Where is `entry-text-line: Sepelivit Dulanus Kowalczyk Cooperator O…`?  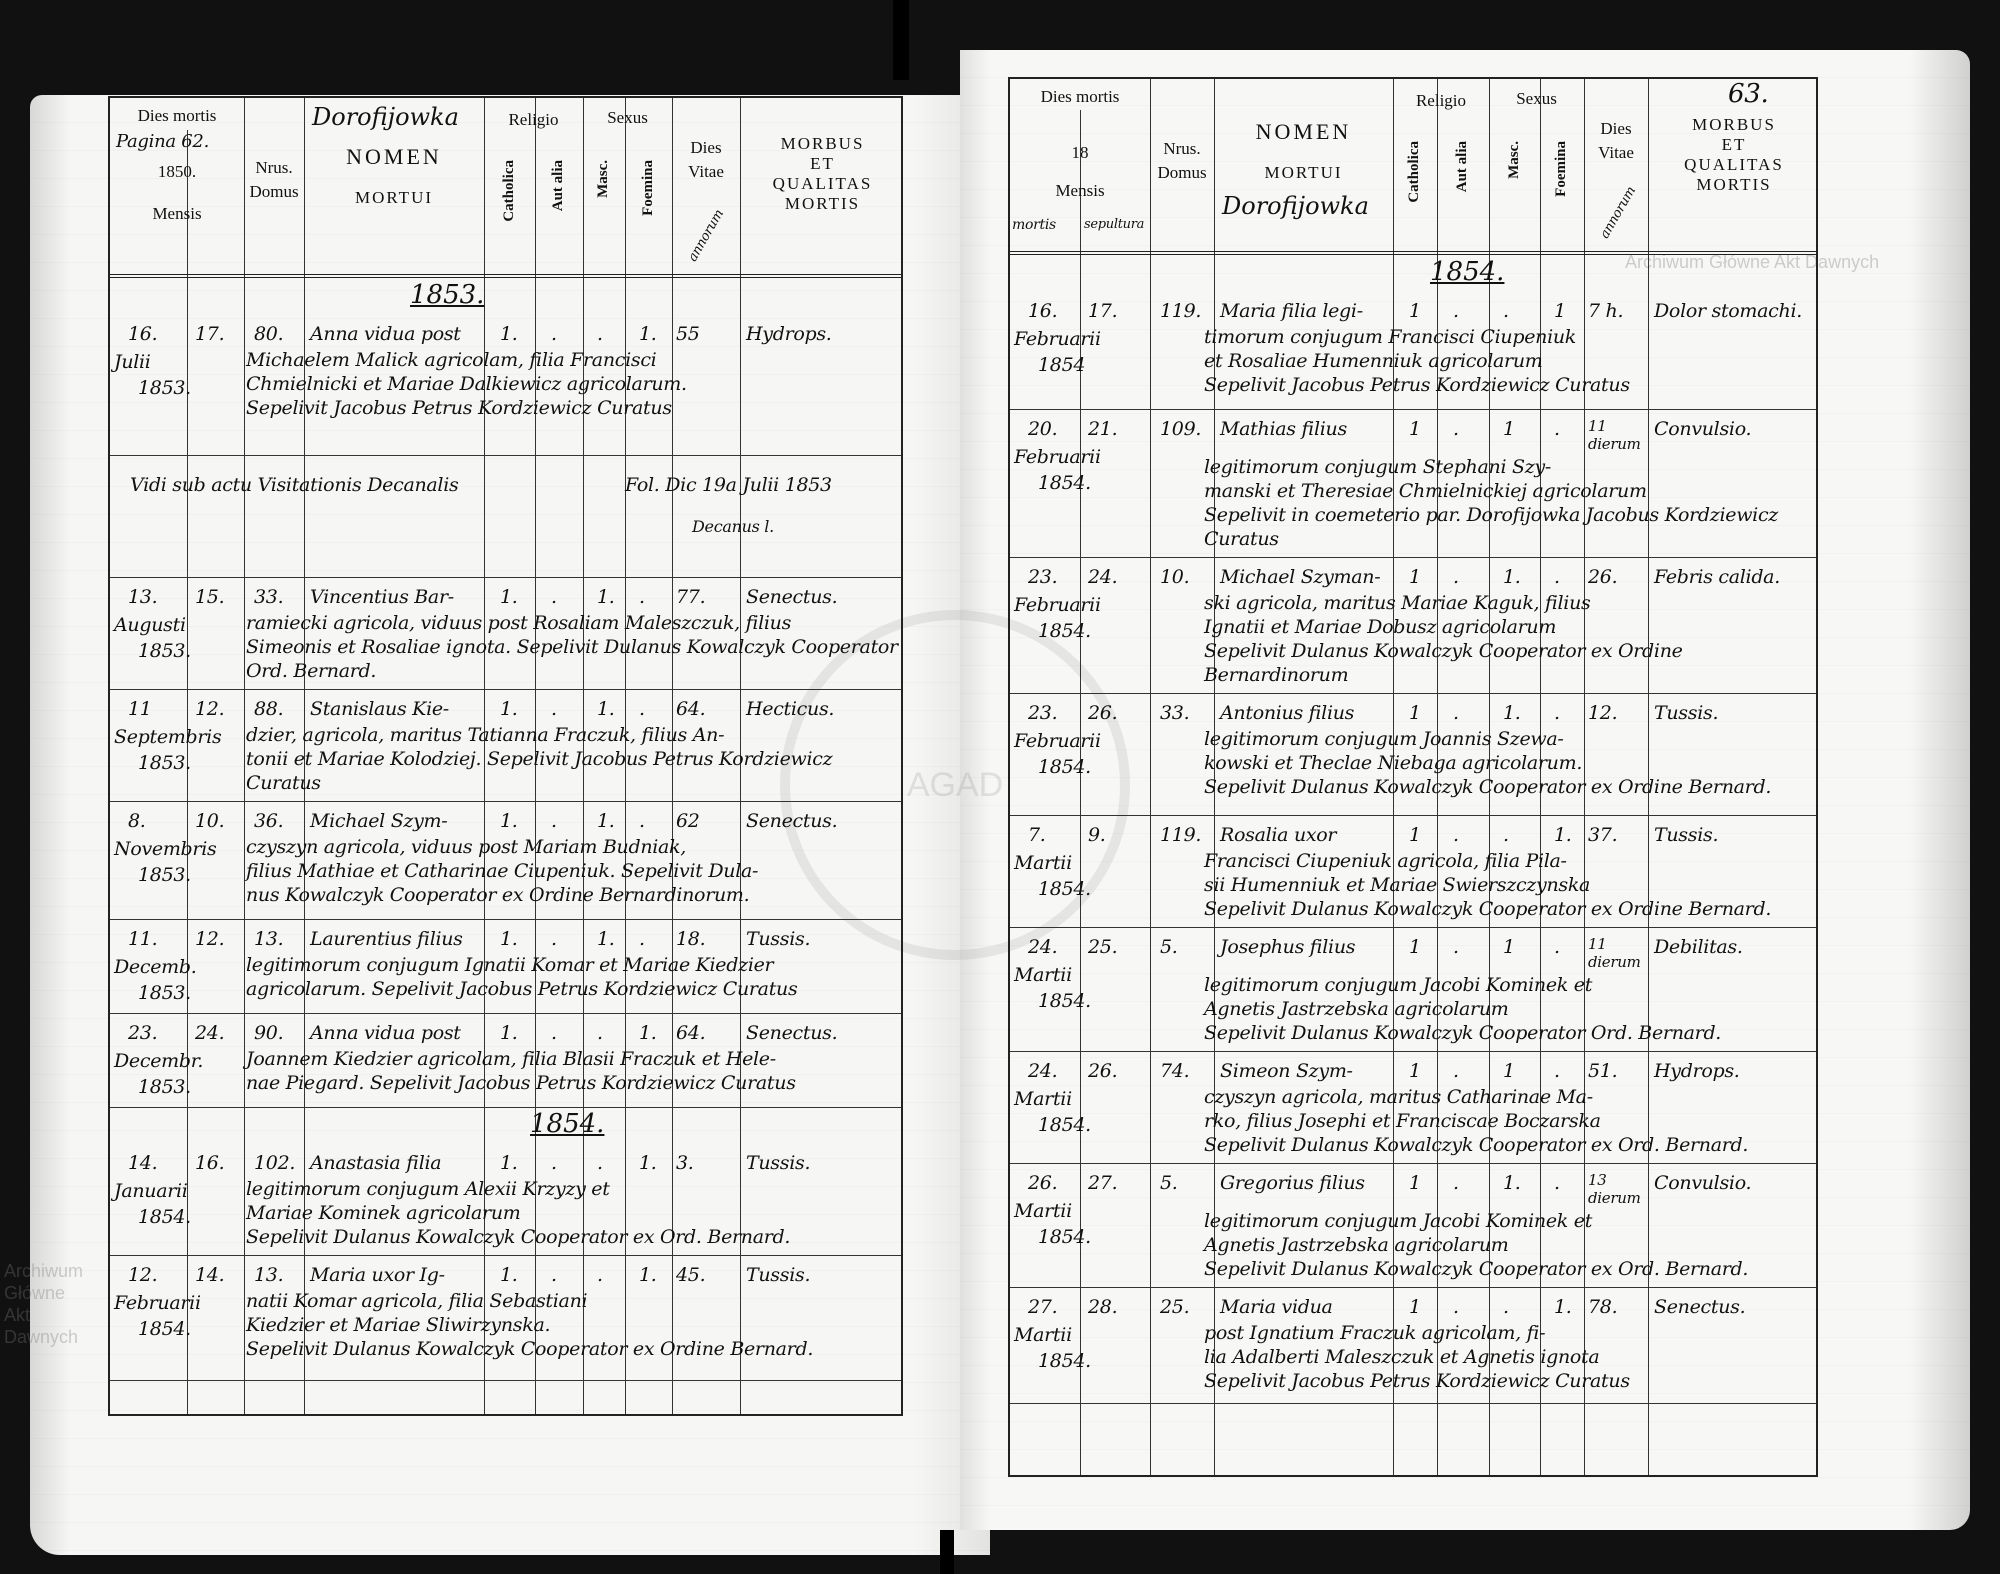 entry-text-line: Sepelivit Dulanus Kowalczyk Cooperator O… is located at coordinates (1463, 1033).